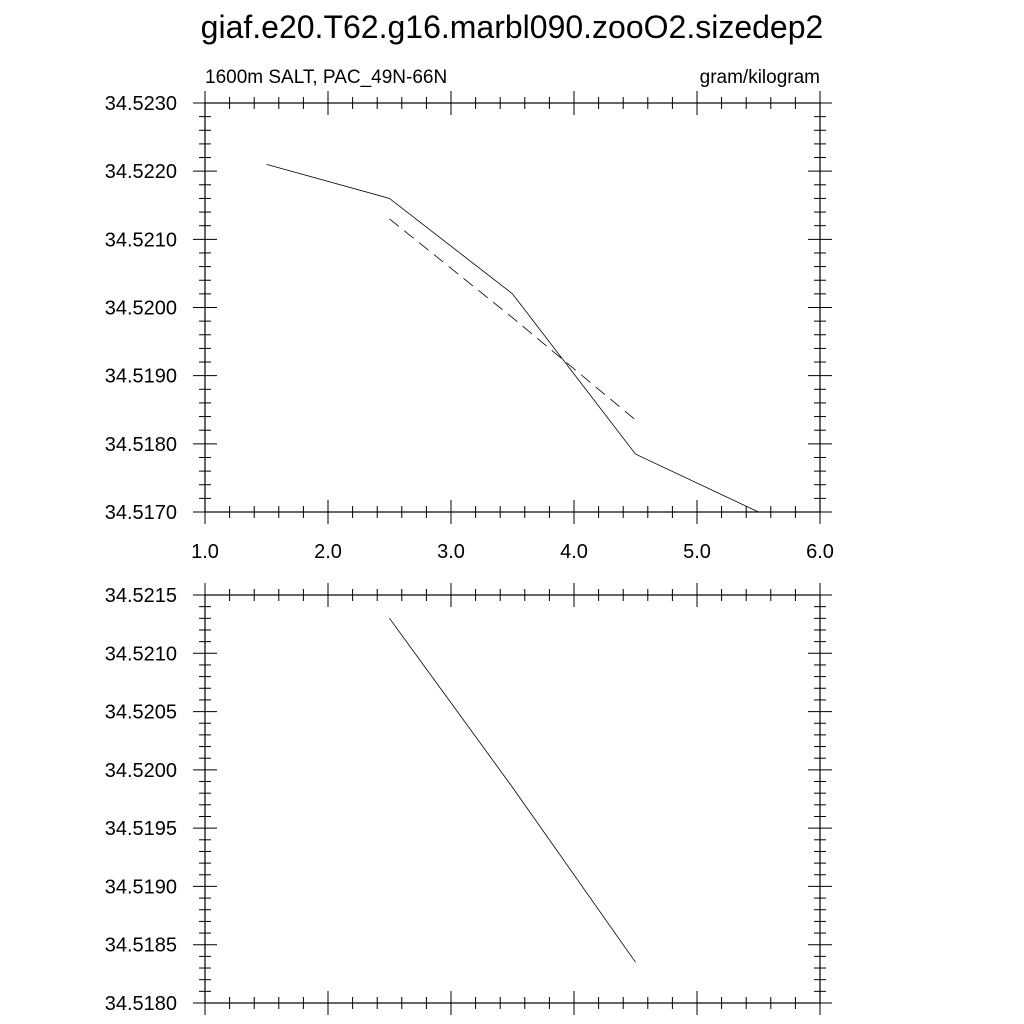 The image size is (1024, 1024). Describe the element at coordinates (697, 552) in the screenshot. I see `x-tick-label: 5.0` at that location.